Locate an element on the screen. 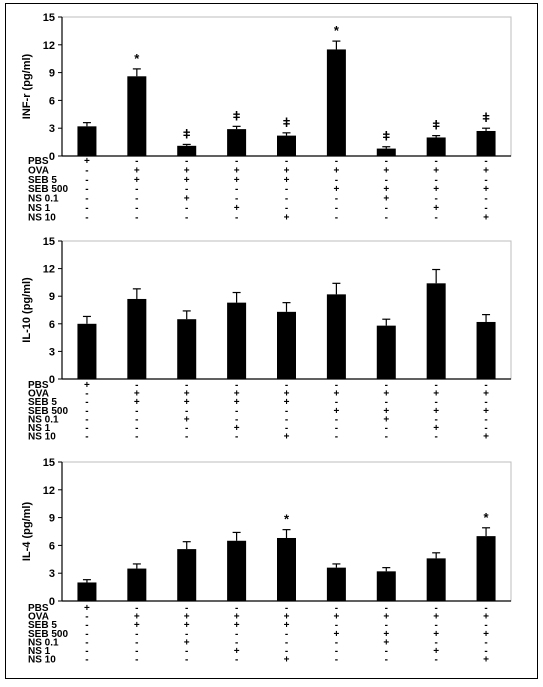 The image size is (543, 687). y-tick-label: 6 is located at coordinates (52, 325).